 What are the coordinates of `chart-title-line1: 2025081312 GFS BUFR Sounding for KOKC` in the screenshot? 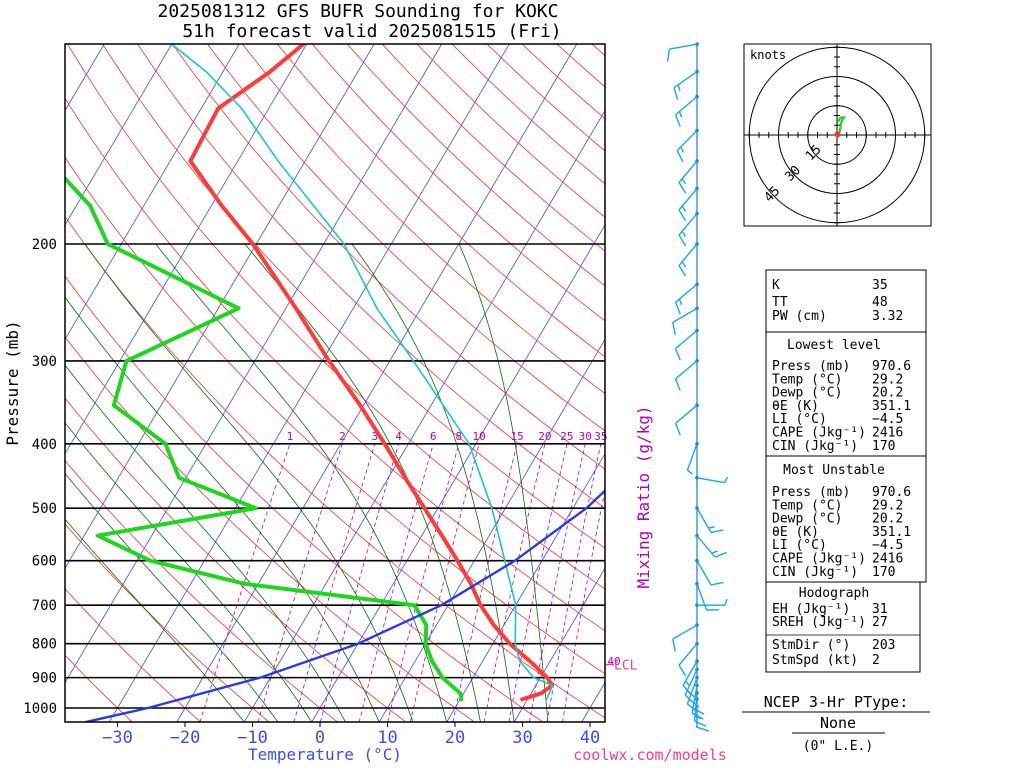 It's located at (358, 11).